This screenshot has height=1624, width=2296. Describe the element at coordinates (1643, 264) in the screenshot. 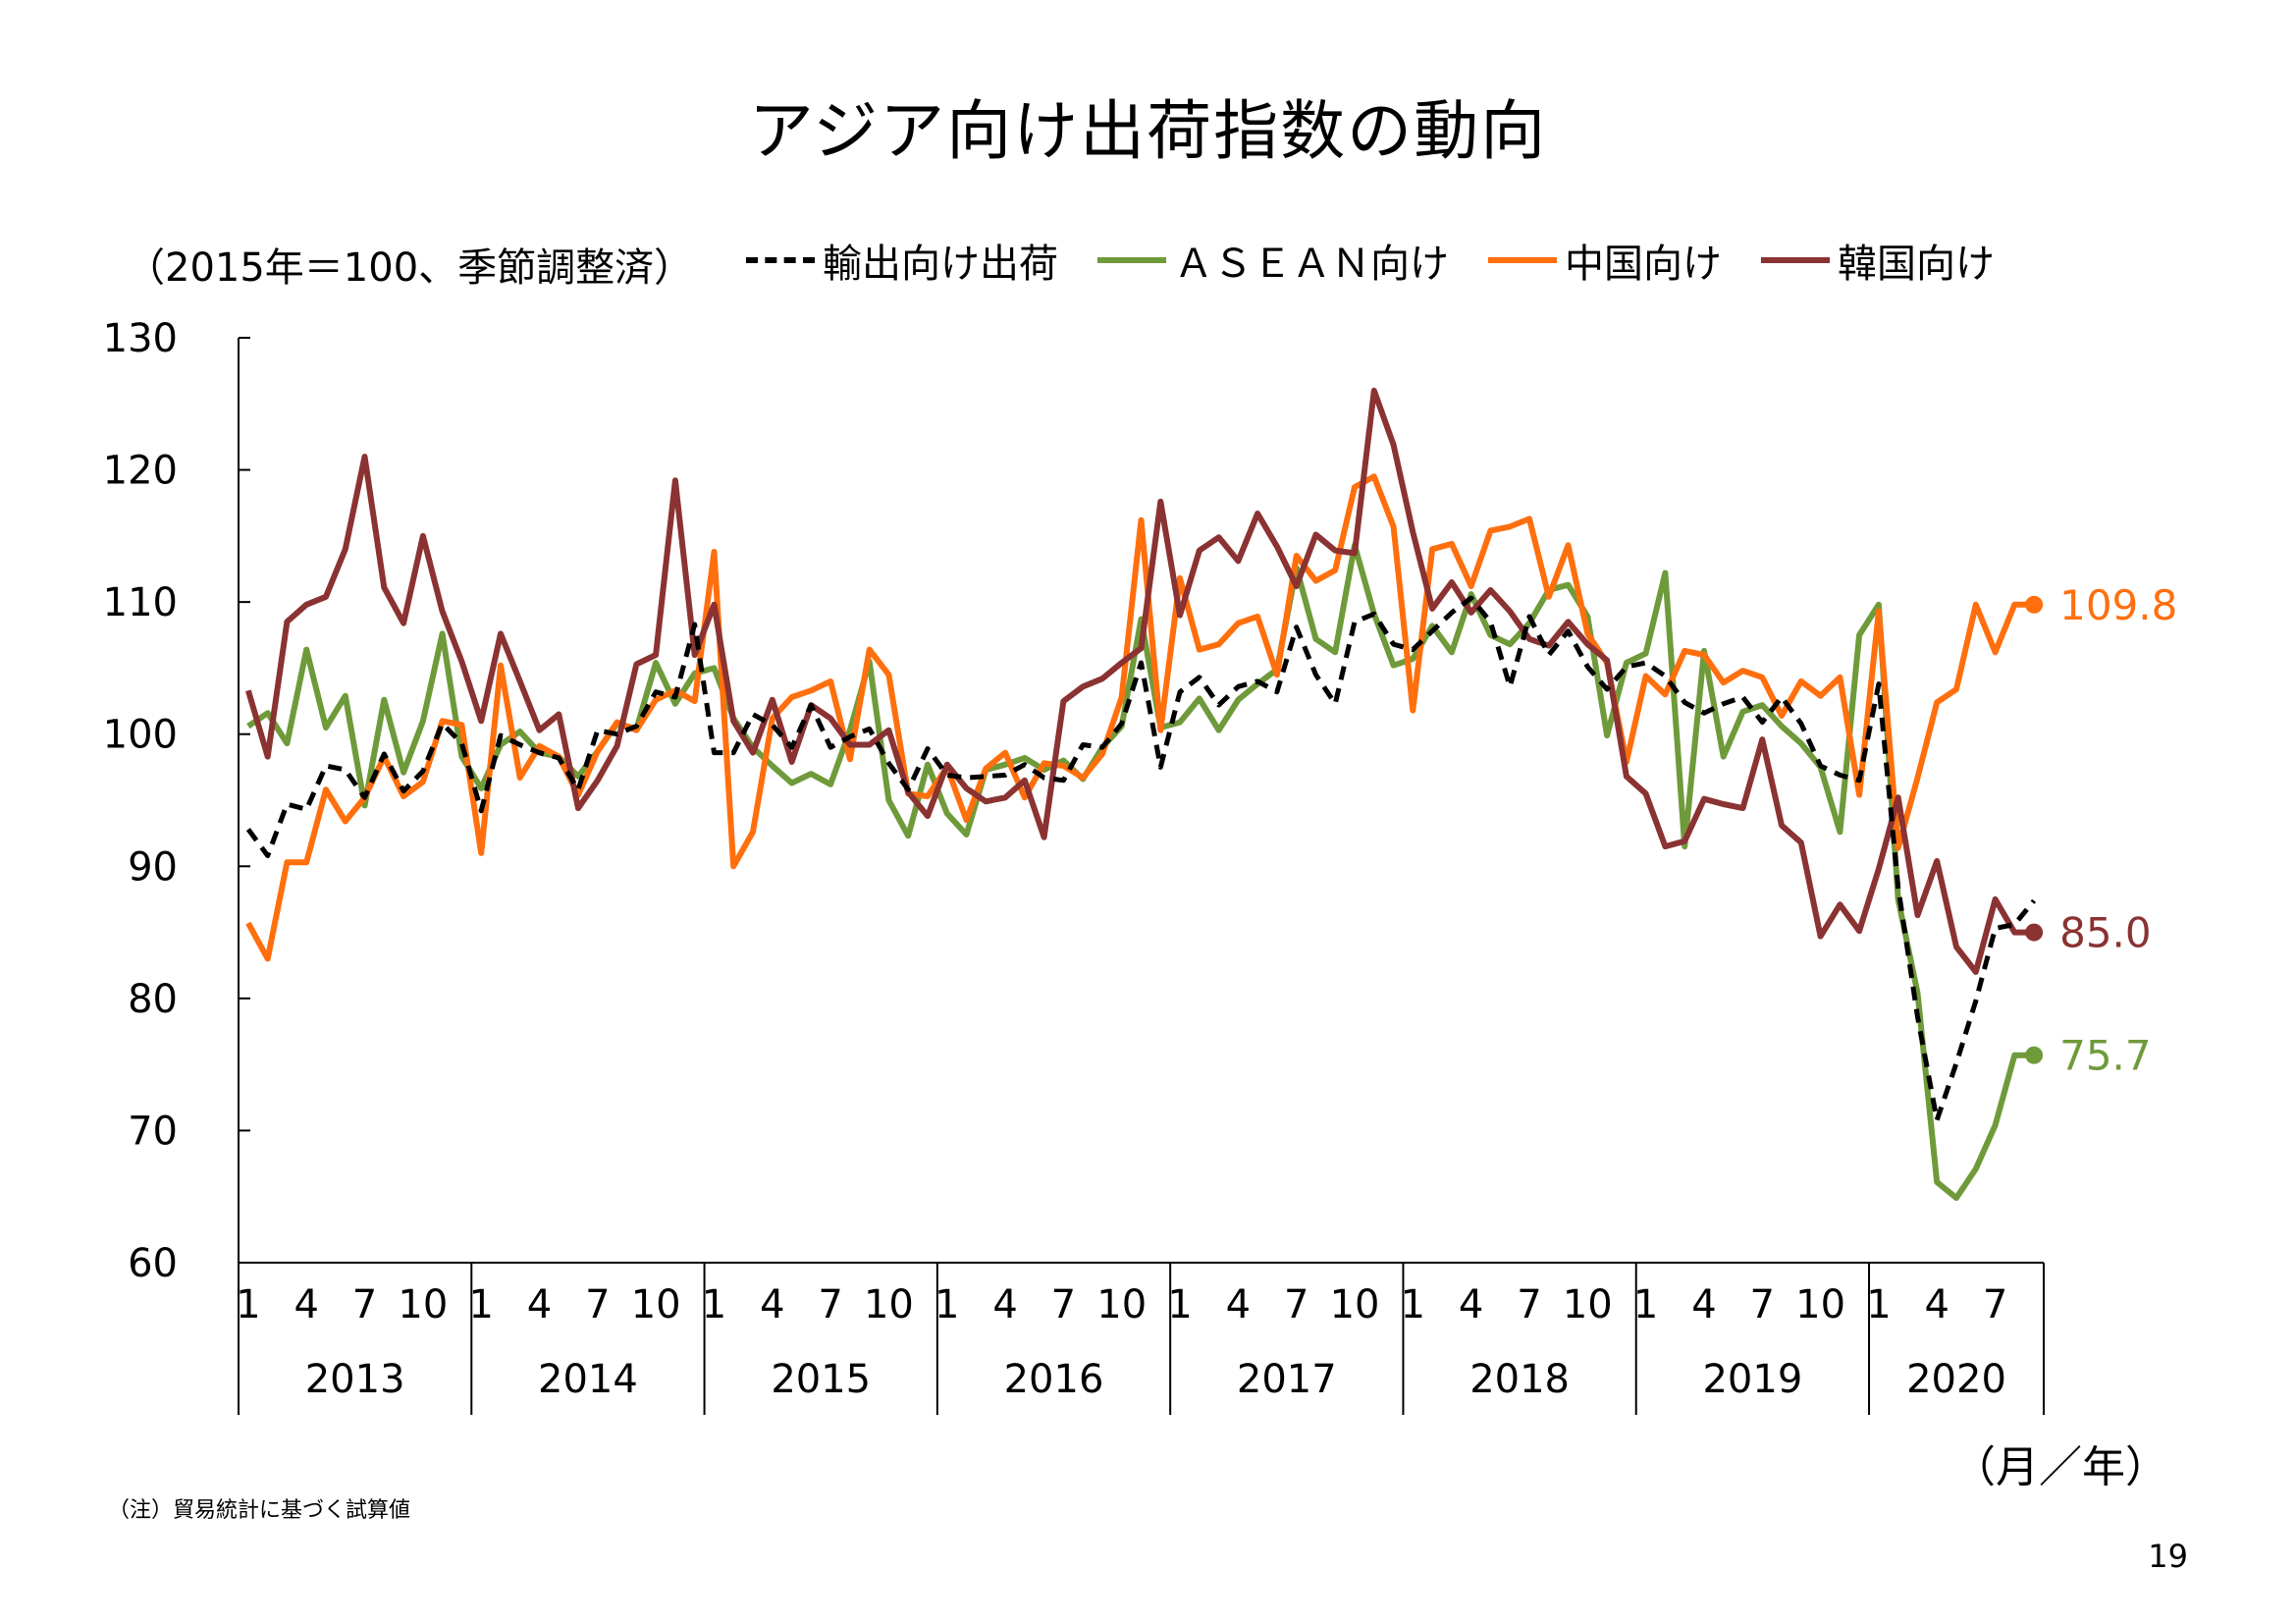

I see `legend-label-china: 中国向け` at that location.